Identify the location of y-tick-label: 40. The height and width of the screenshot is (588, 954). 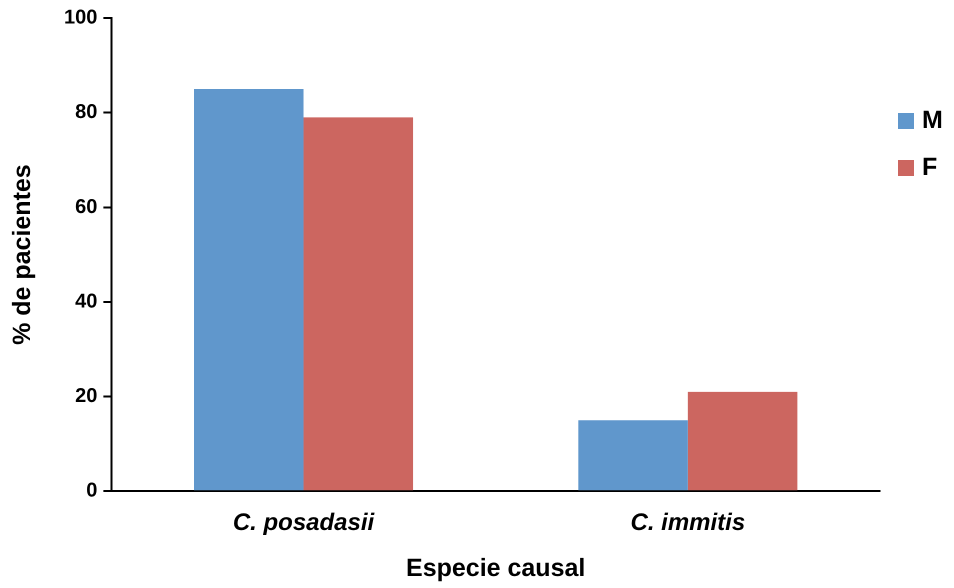
(86, 301).